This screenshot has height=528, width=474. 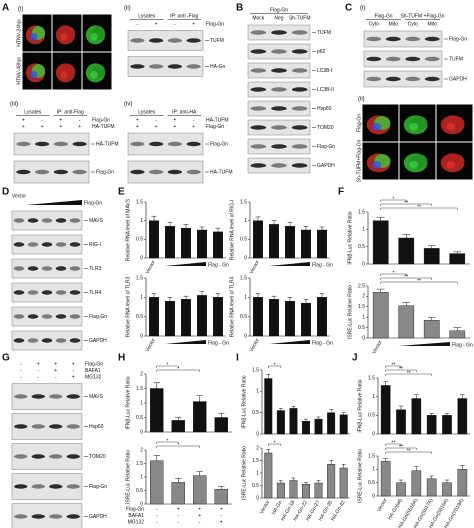 I want to click on band-label: GAPDH, so click(x=98, y=341).